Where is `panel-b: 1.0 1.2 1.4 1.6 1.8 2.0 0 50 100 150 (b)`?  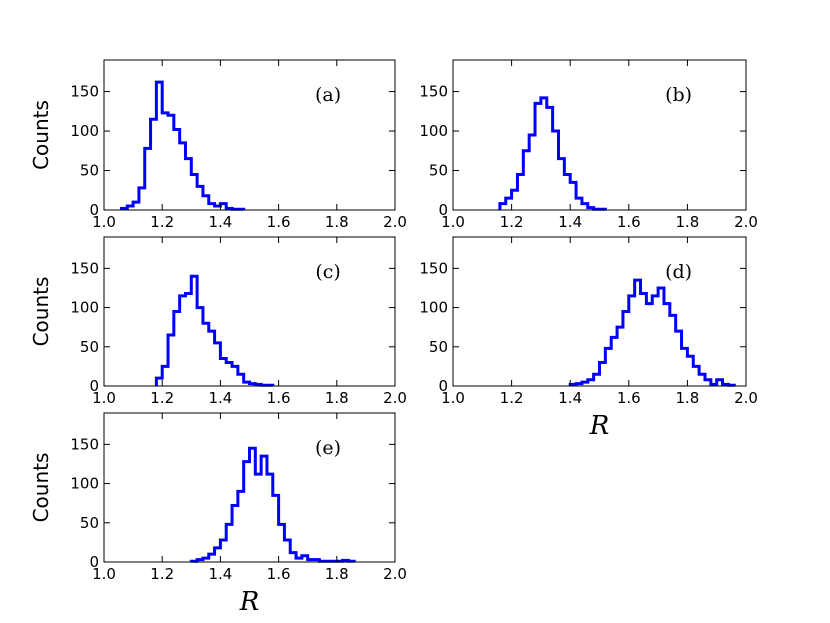
panel-b: 1.0 1.2 1.4 1.6 1.8 2.0 0 50 100 150 (b) is located at coordinates (588, 145).